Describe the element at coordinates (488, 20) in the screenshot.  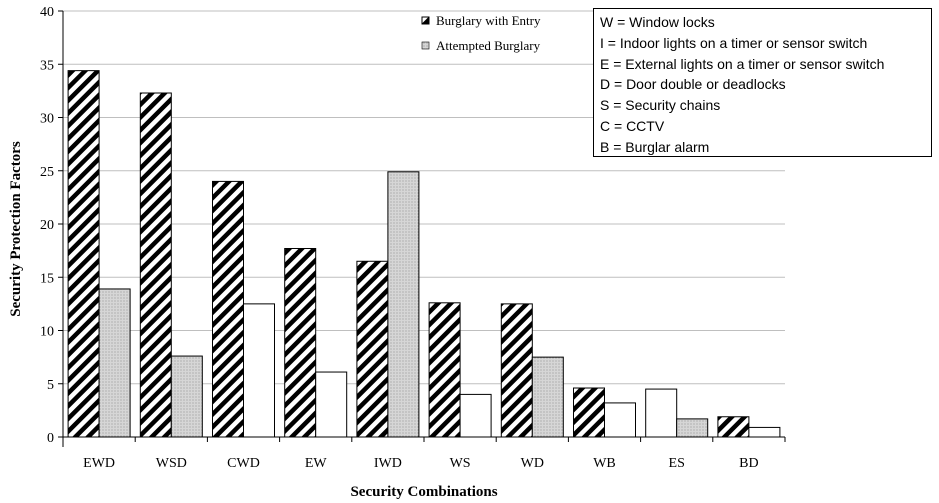
I see `legend-label-burglary-with-entry: Burglary with Entry` at that location.